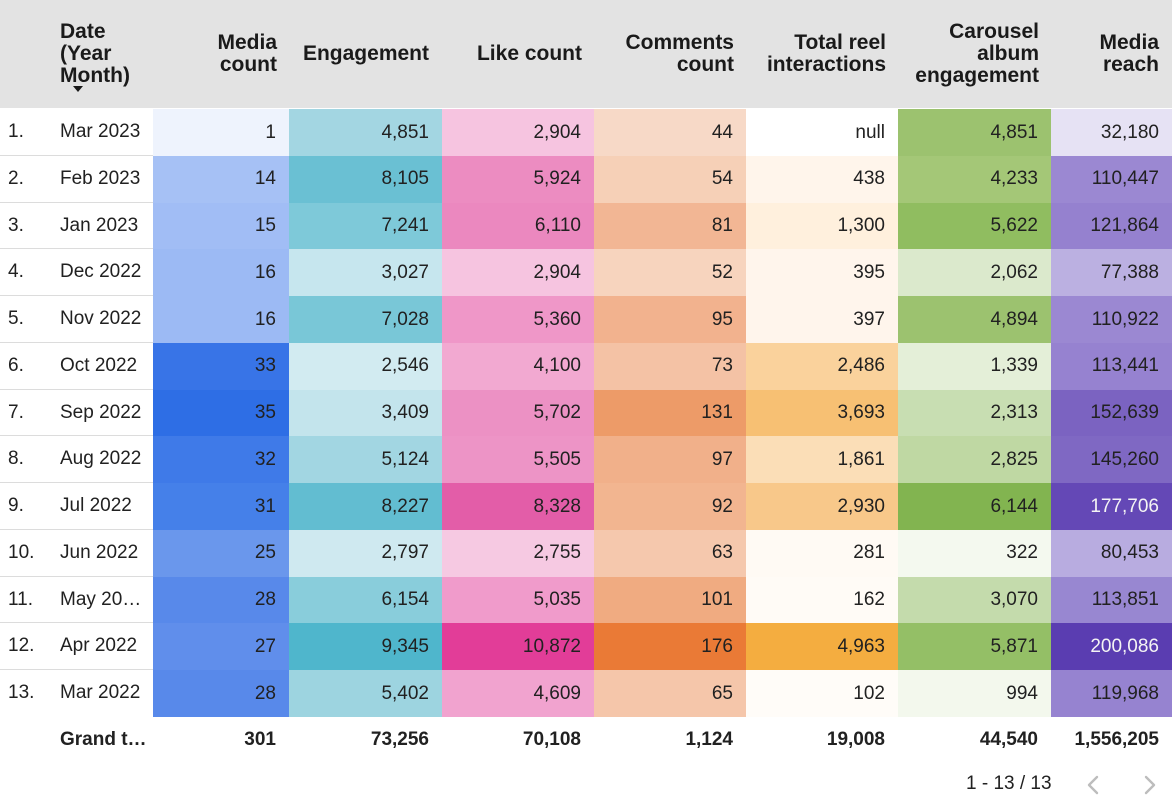 This screenshot has height=802, width=1172. Describe the element at coordinates (221, 132) in the screenshot. I see `media-count-cell: 1` at that location.